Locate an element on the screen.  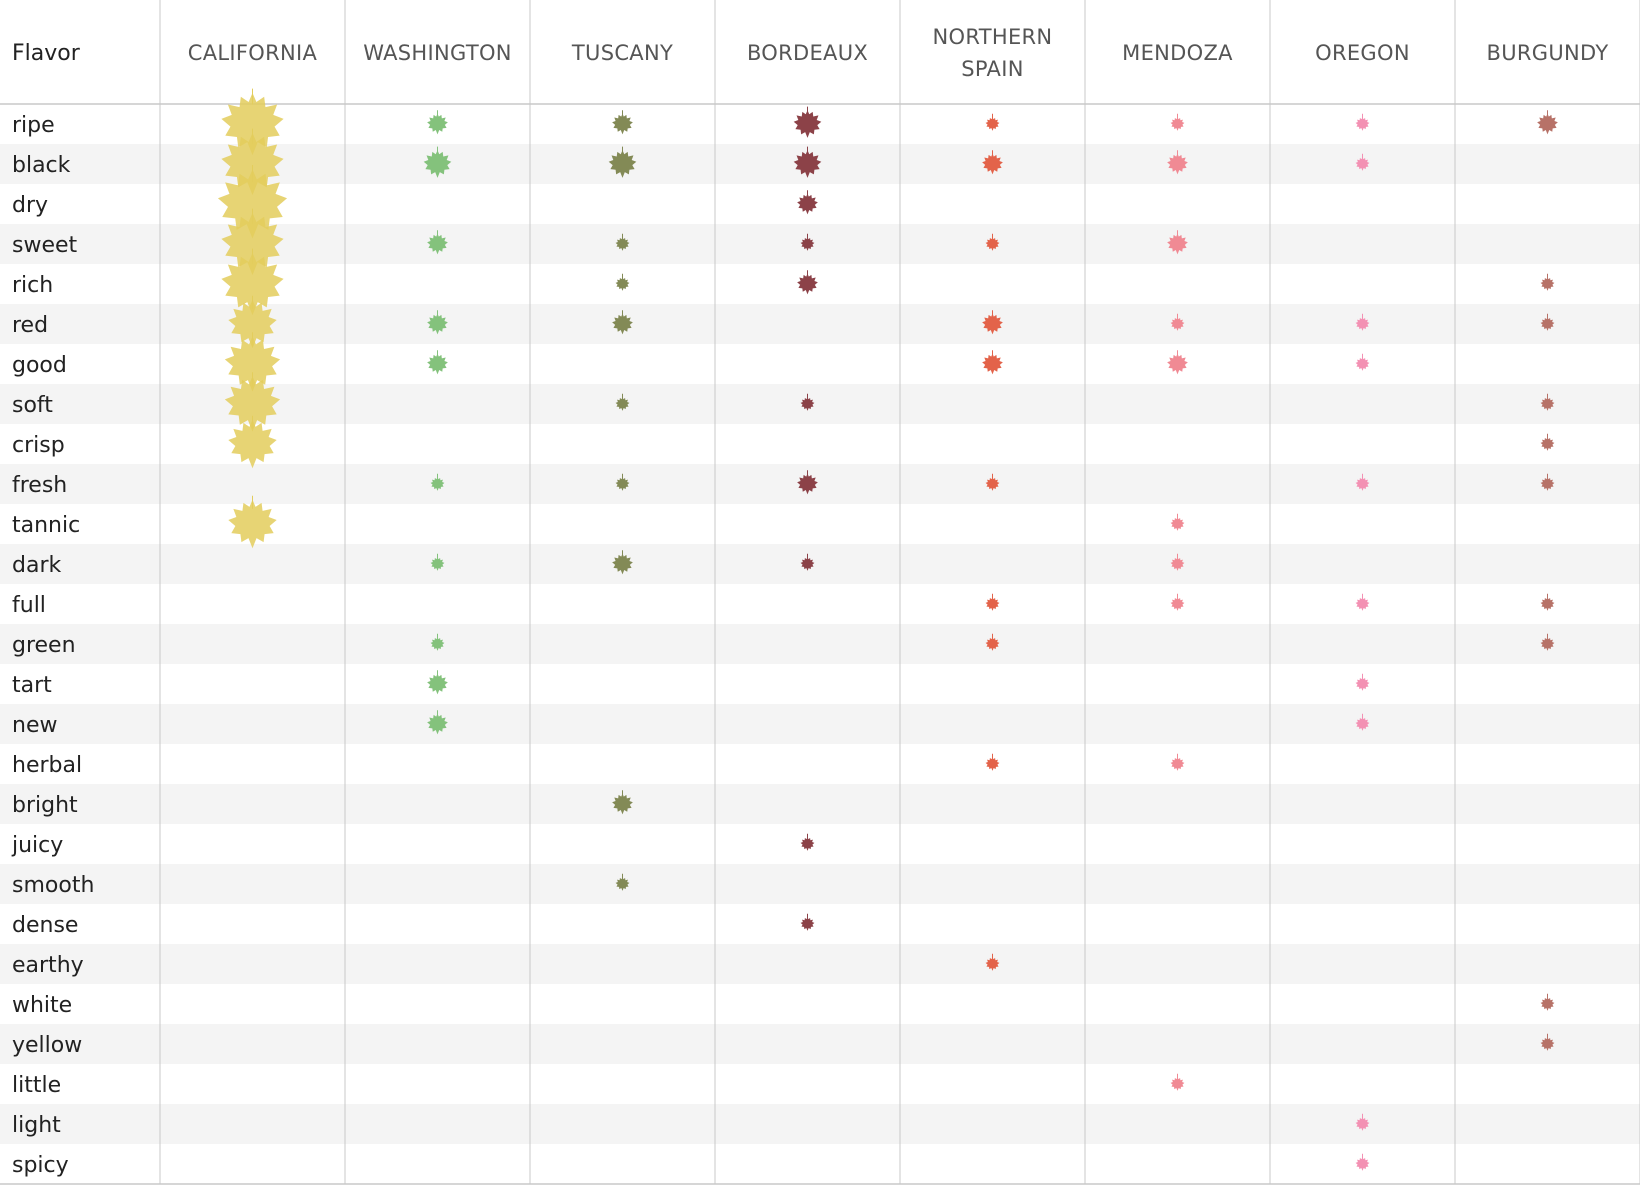
row-label-light: light is located at coordinates (36, 1125).